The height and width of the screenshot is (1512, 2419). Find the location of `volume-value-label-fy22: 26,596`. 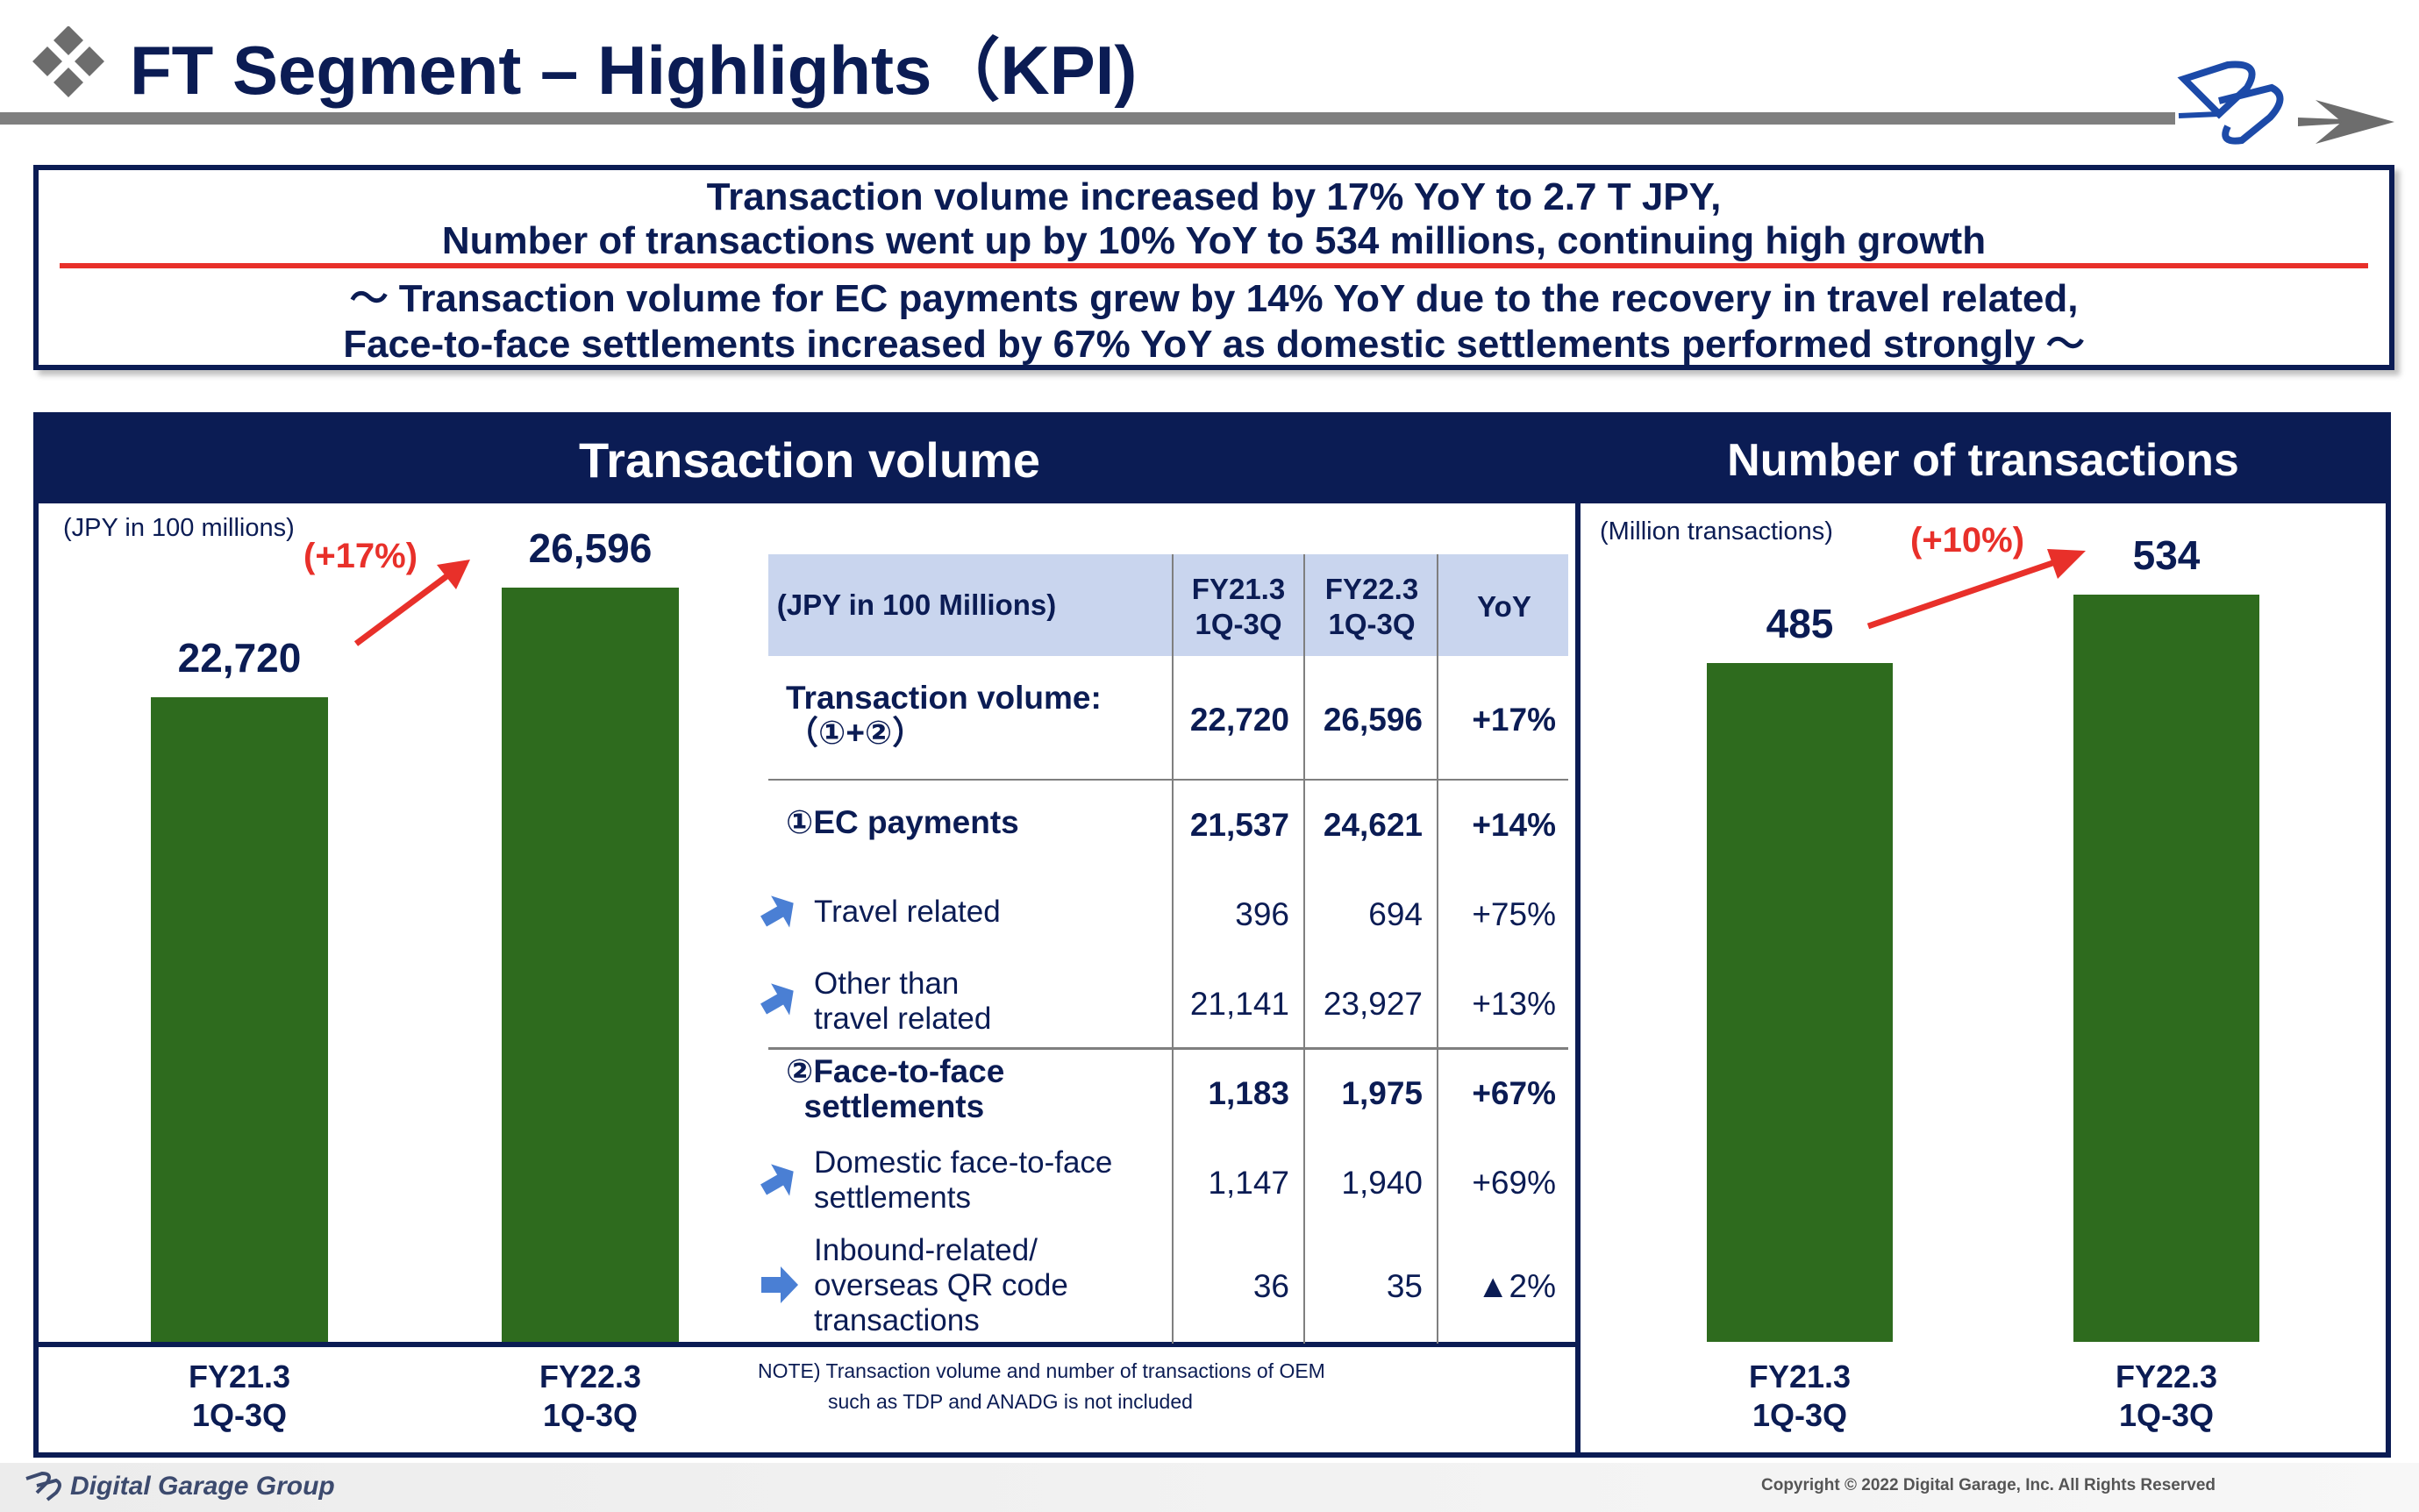

volume-value-label-fy22: 26,596 is located at coordinates (590, 548).